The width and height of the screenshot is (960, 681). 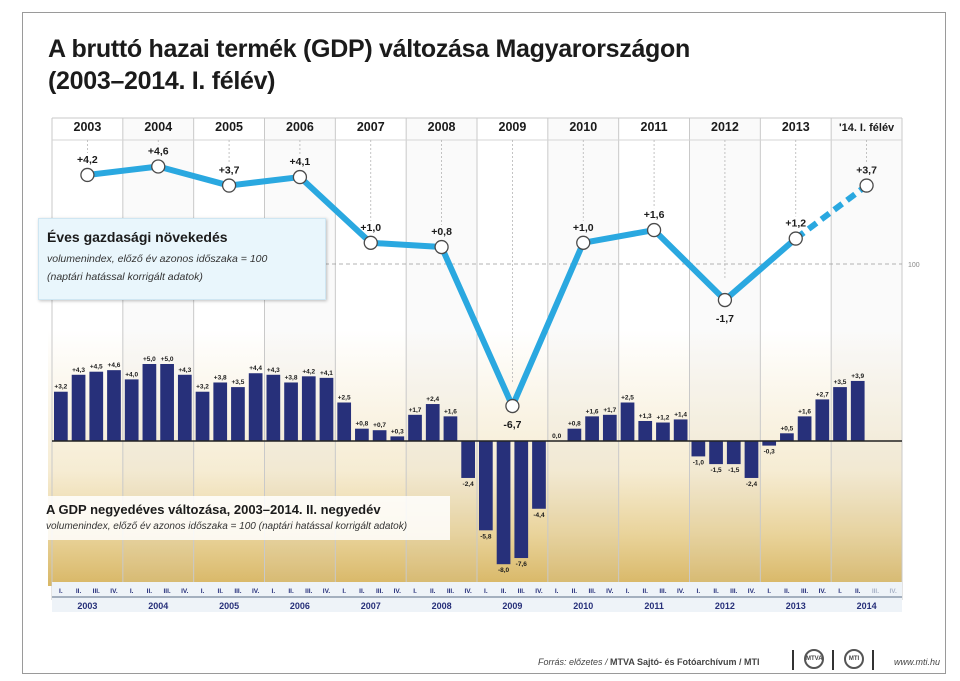 I want to click on bar-value-label: +2,5, so click(x=627, y=398).